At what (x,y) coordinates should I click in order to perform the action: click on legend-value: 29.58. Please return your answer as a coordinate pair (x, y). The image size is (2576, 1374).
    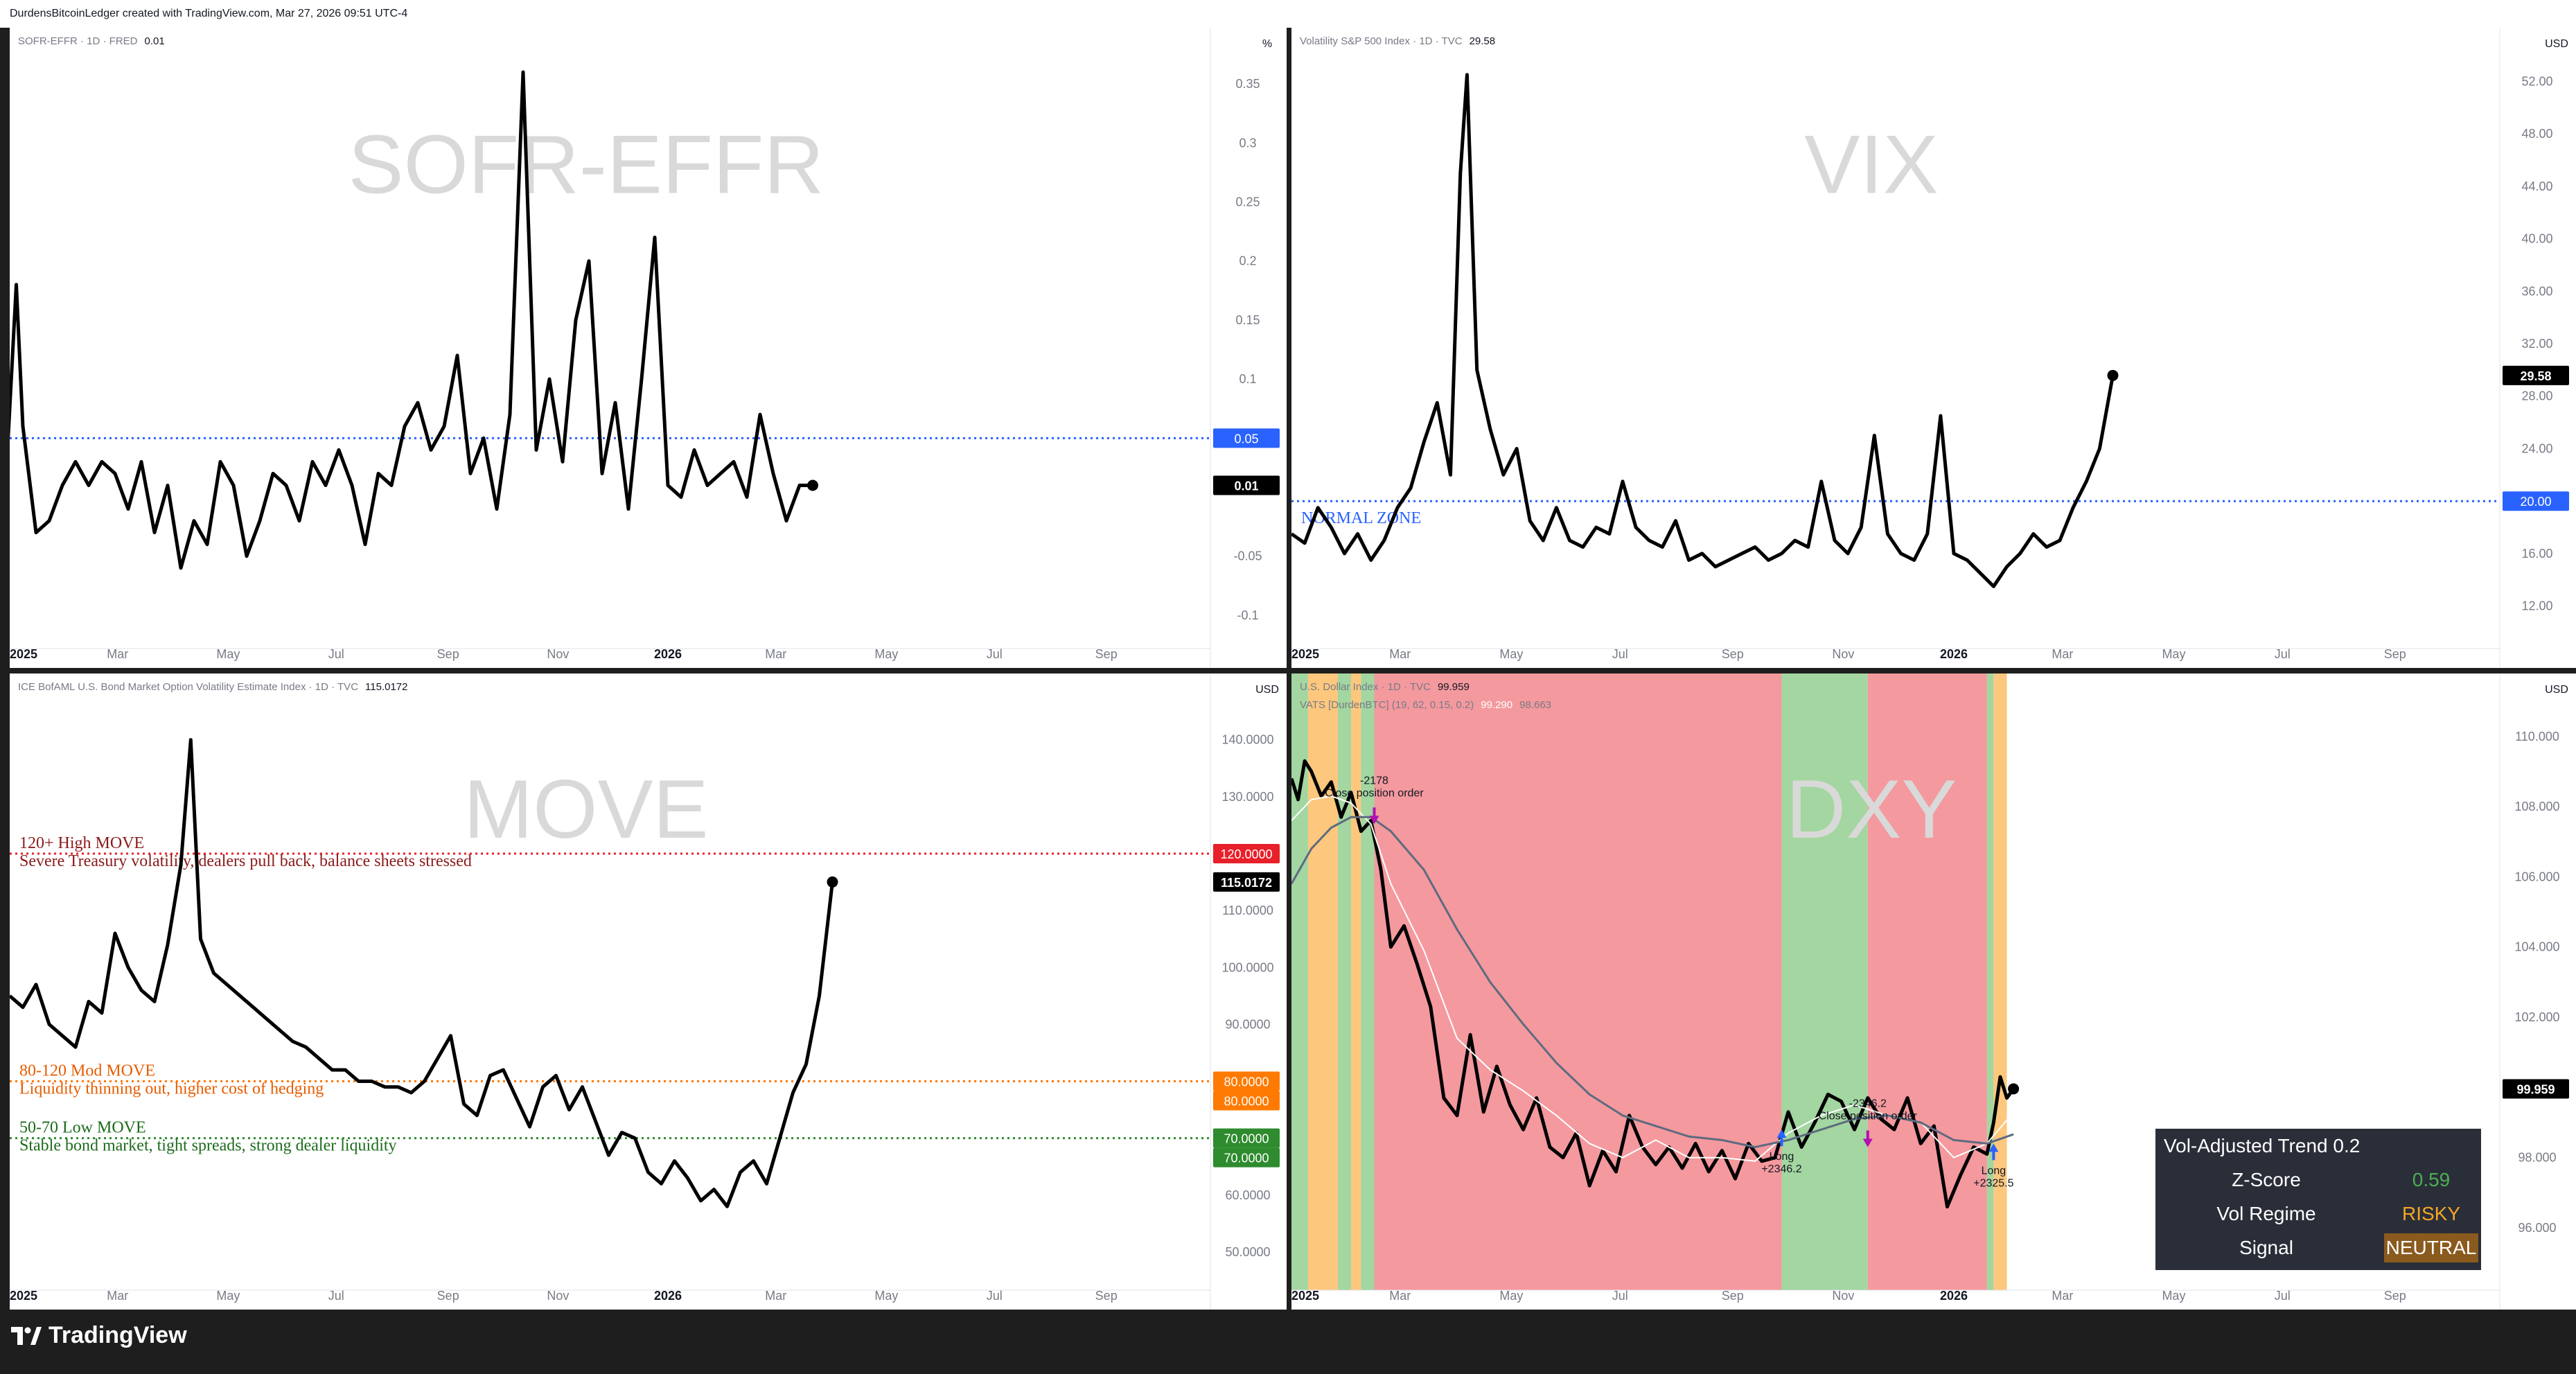
    Looking at the image, I should click on (1483, 41).